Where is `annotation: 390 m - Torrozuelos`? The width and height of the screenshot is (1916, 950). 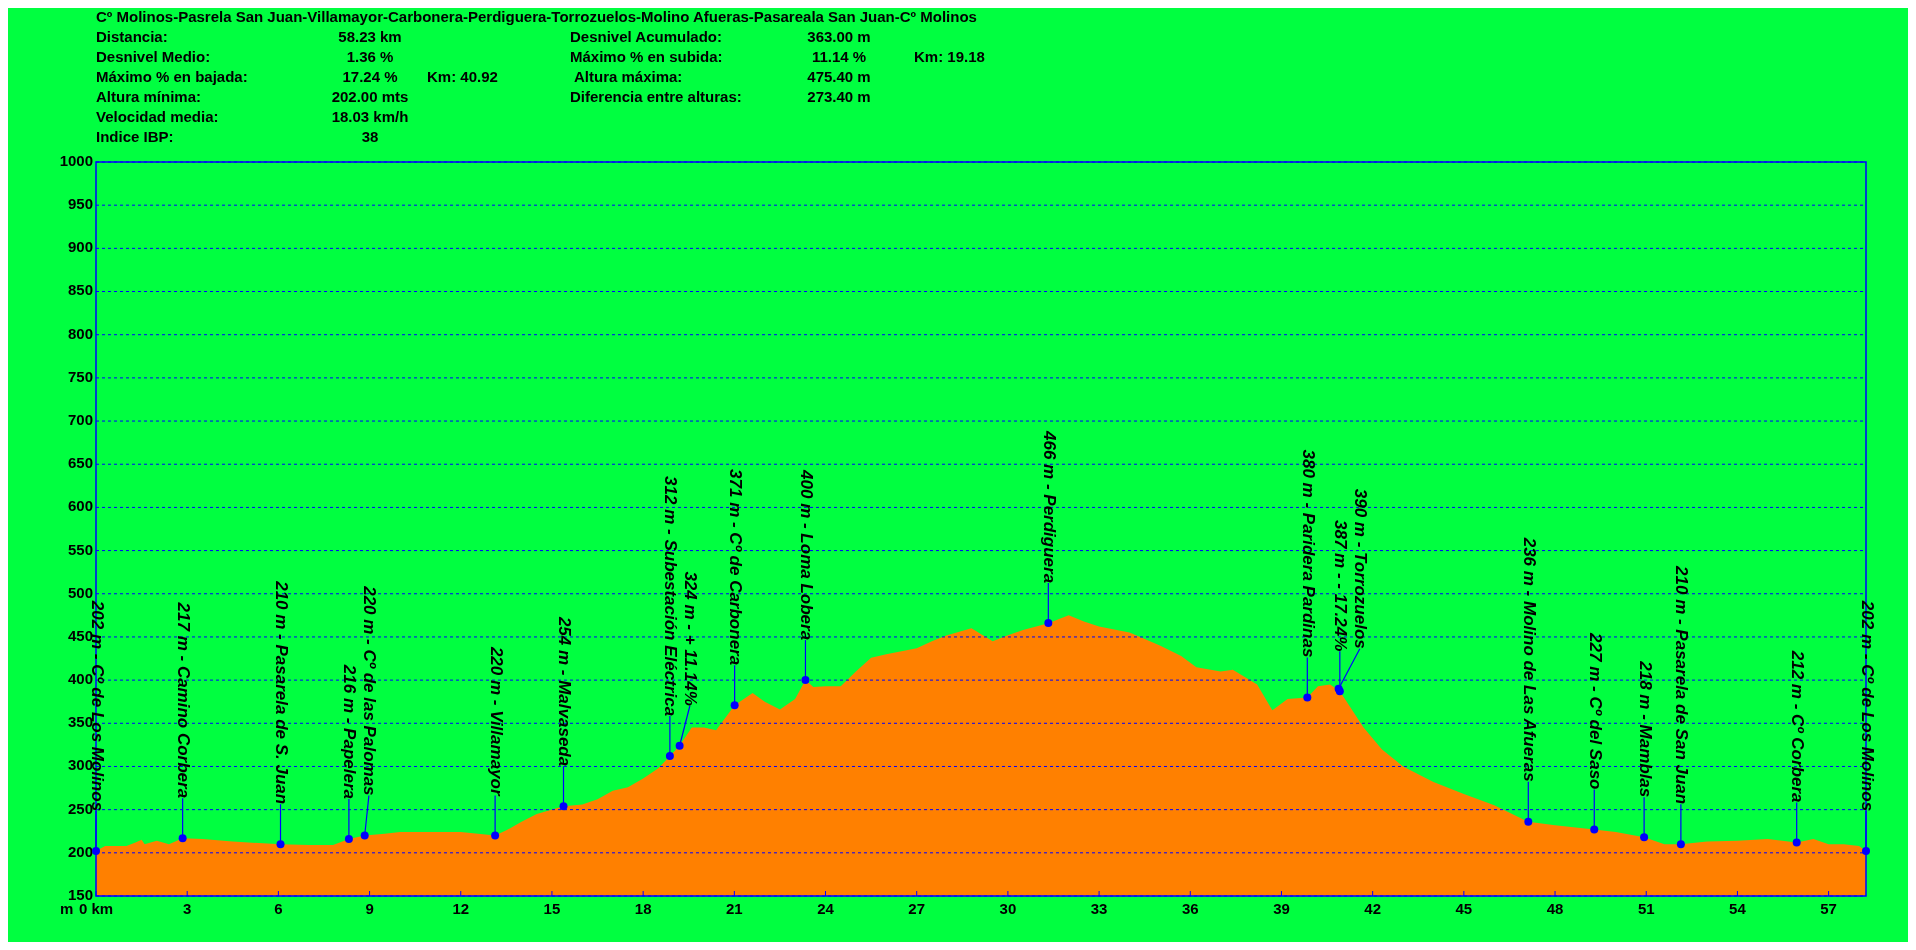 annotation: 390 m - Torrozuelos is located at coordinates (1361, 568).